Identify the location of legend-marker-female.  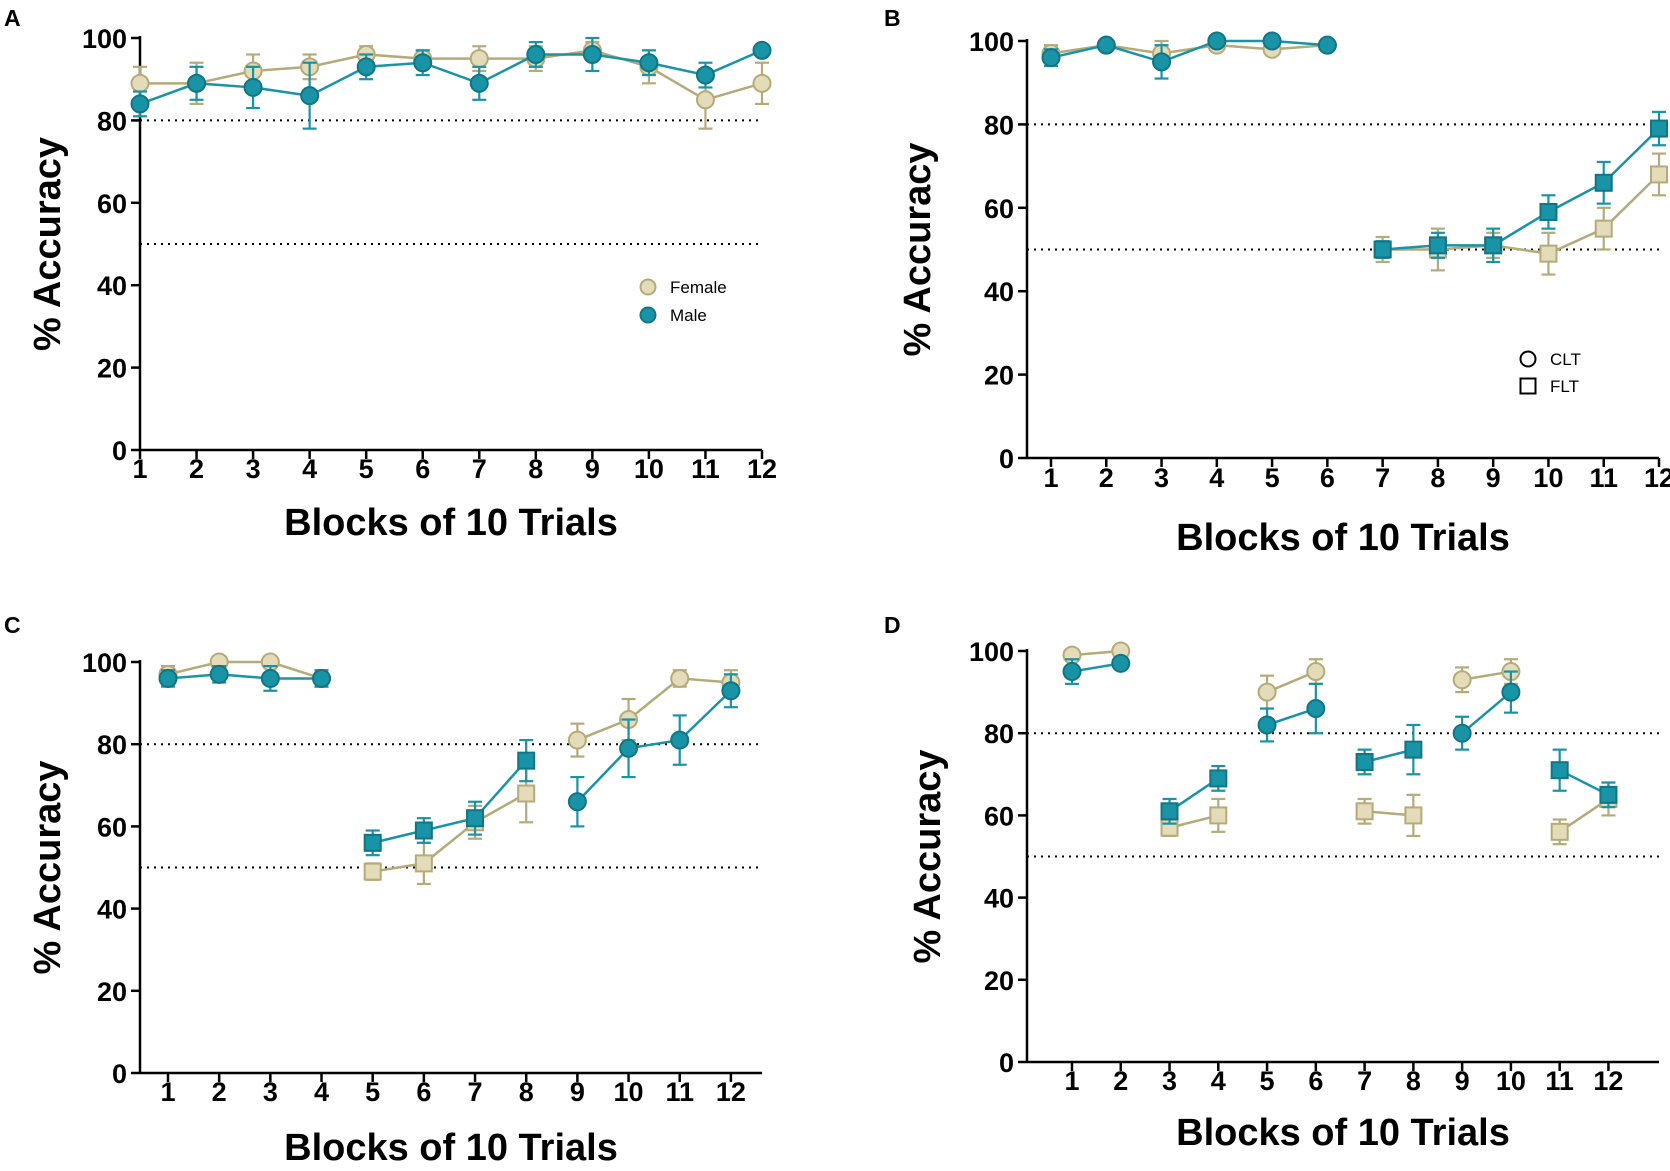
(648, 287).